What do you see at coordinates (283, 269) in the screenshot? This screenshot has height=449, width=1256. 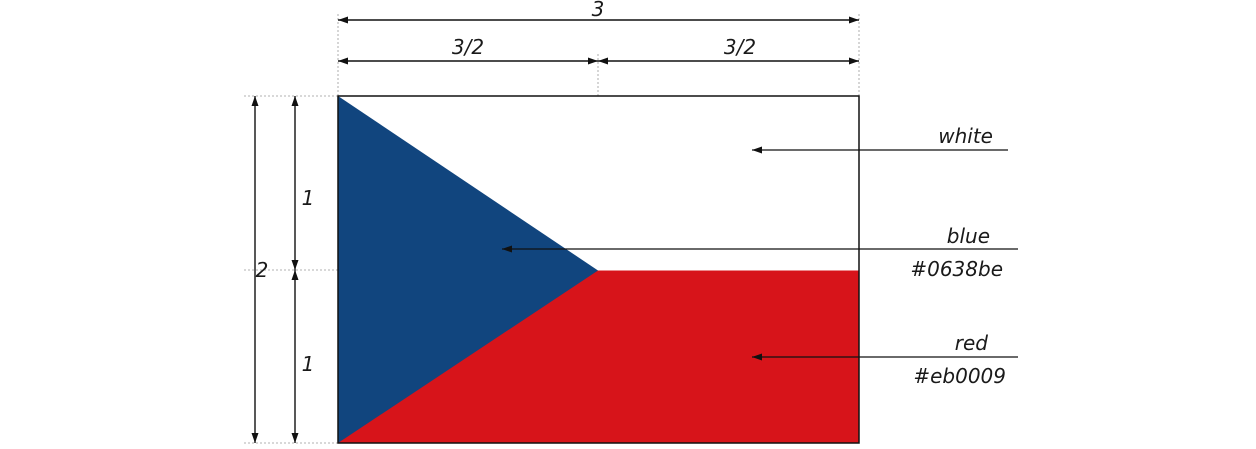 I see `height-dimensions: 2 1 1` at bounding box center [283, 269].